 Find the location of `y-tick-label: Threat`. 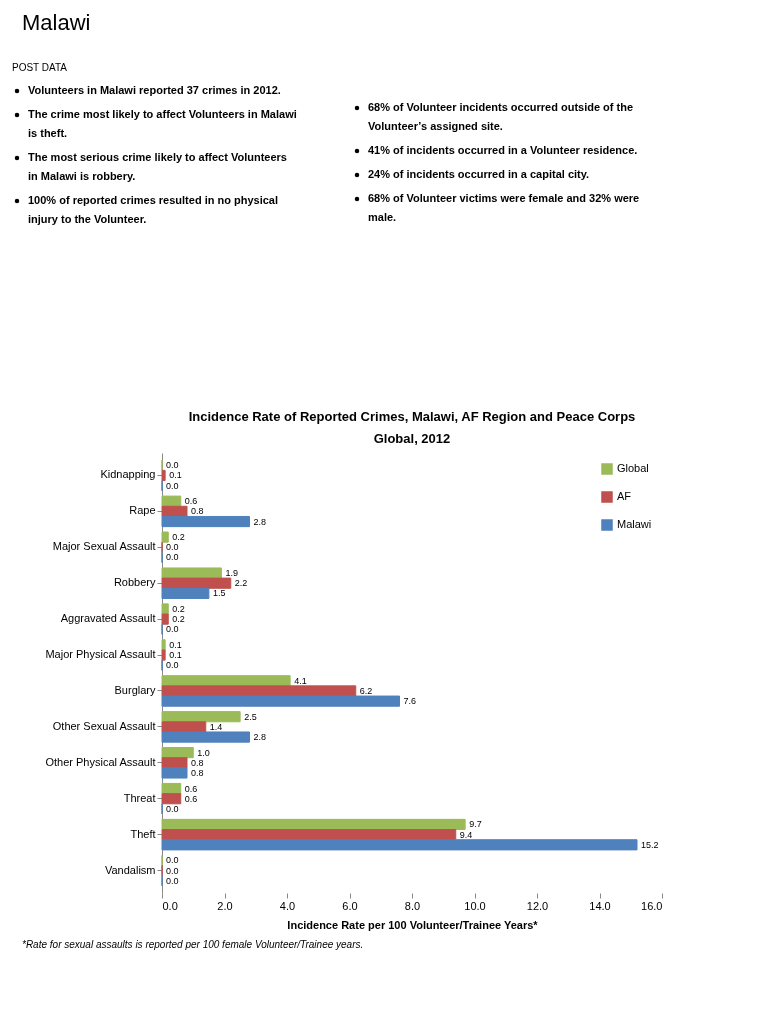

y-tick-label: Threat is located at coordinates (139, 797).